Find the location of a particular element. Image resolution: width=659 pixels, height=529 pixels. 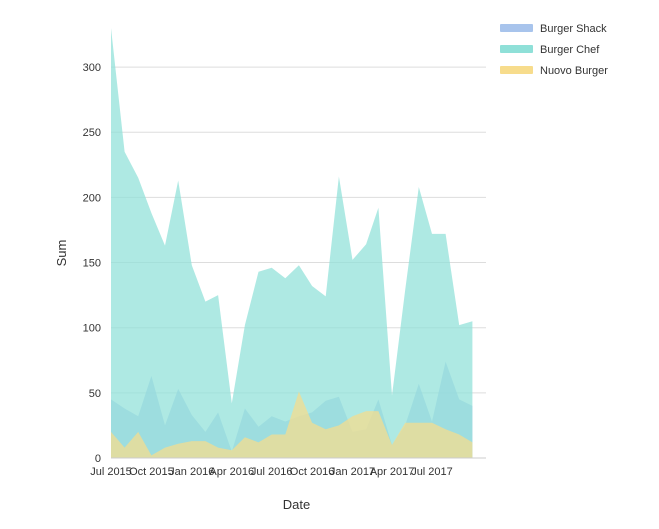

x-tick-label: Jul 2016 is located at coordinates (272, 472).